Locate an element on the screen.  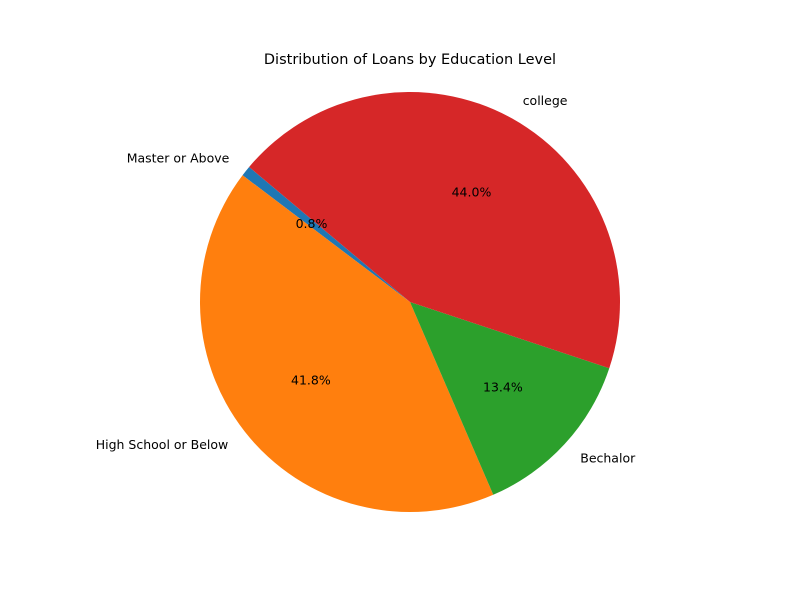
chart-title: Distribution of Loans by Education Level is located at coordinates (410, 60).